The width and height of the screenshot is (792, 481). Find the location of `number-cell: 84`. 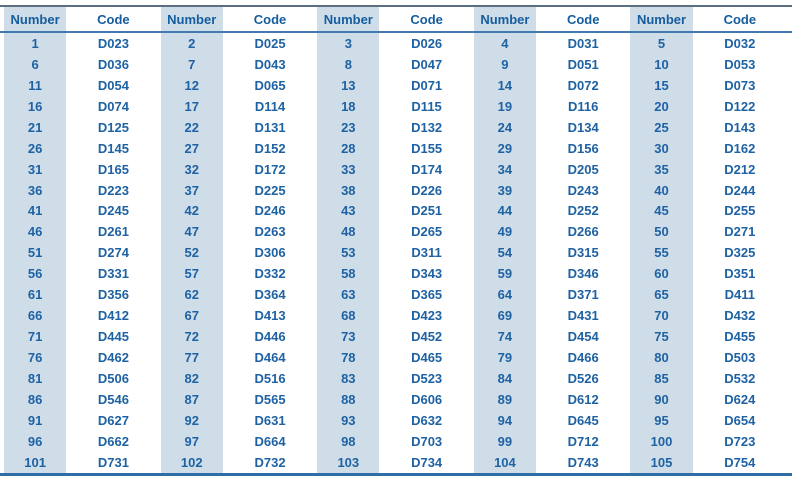

number-cell: 84 is located at coordinates (505, 378).